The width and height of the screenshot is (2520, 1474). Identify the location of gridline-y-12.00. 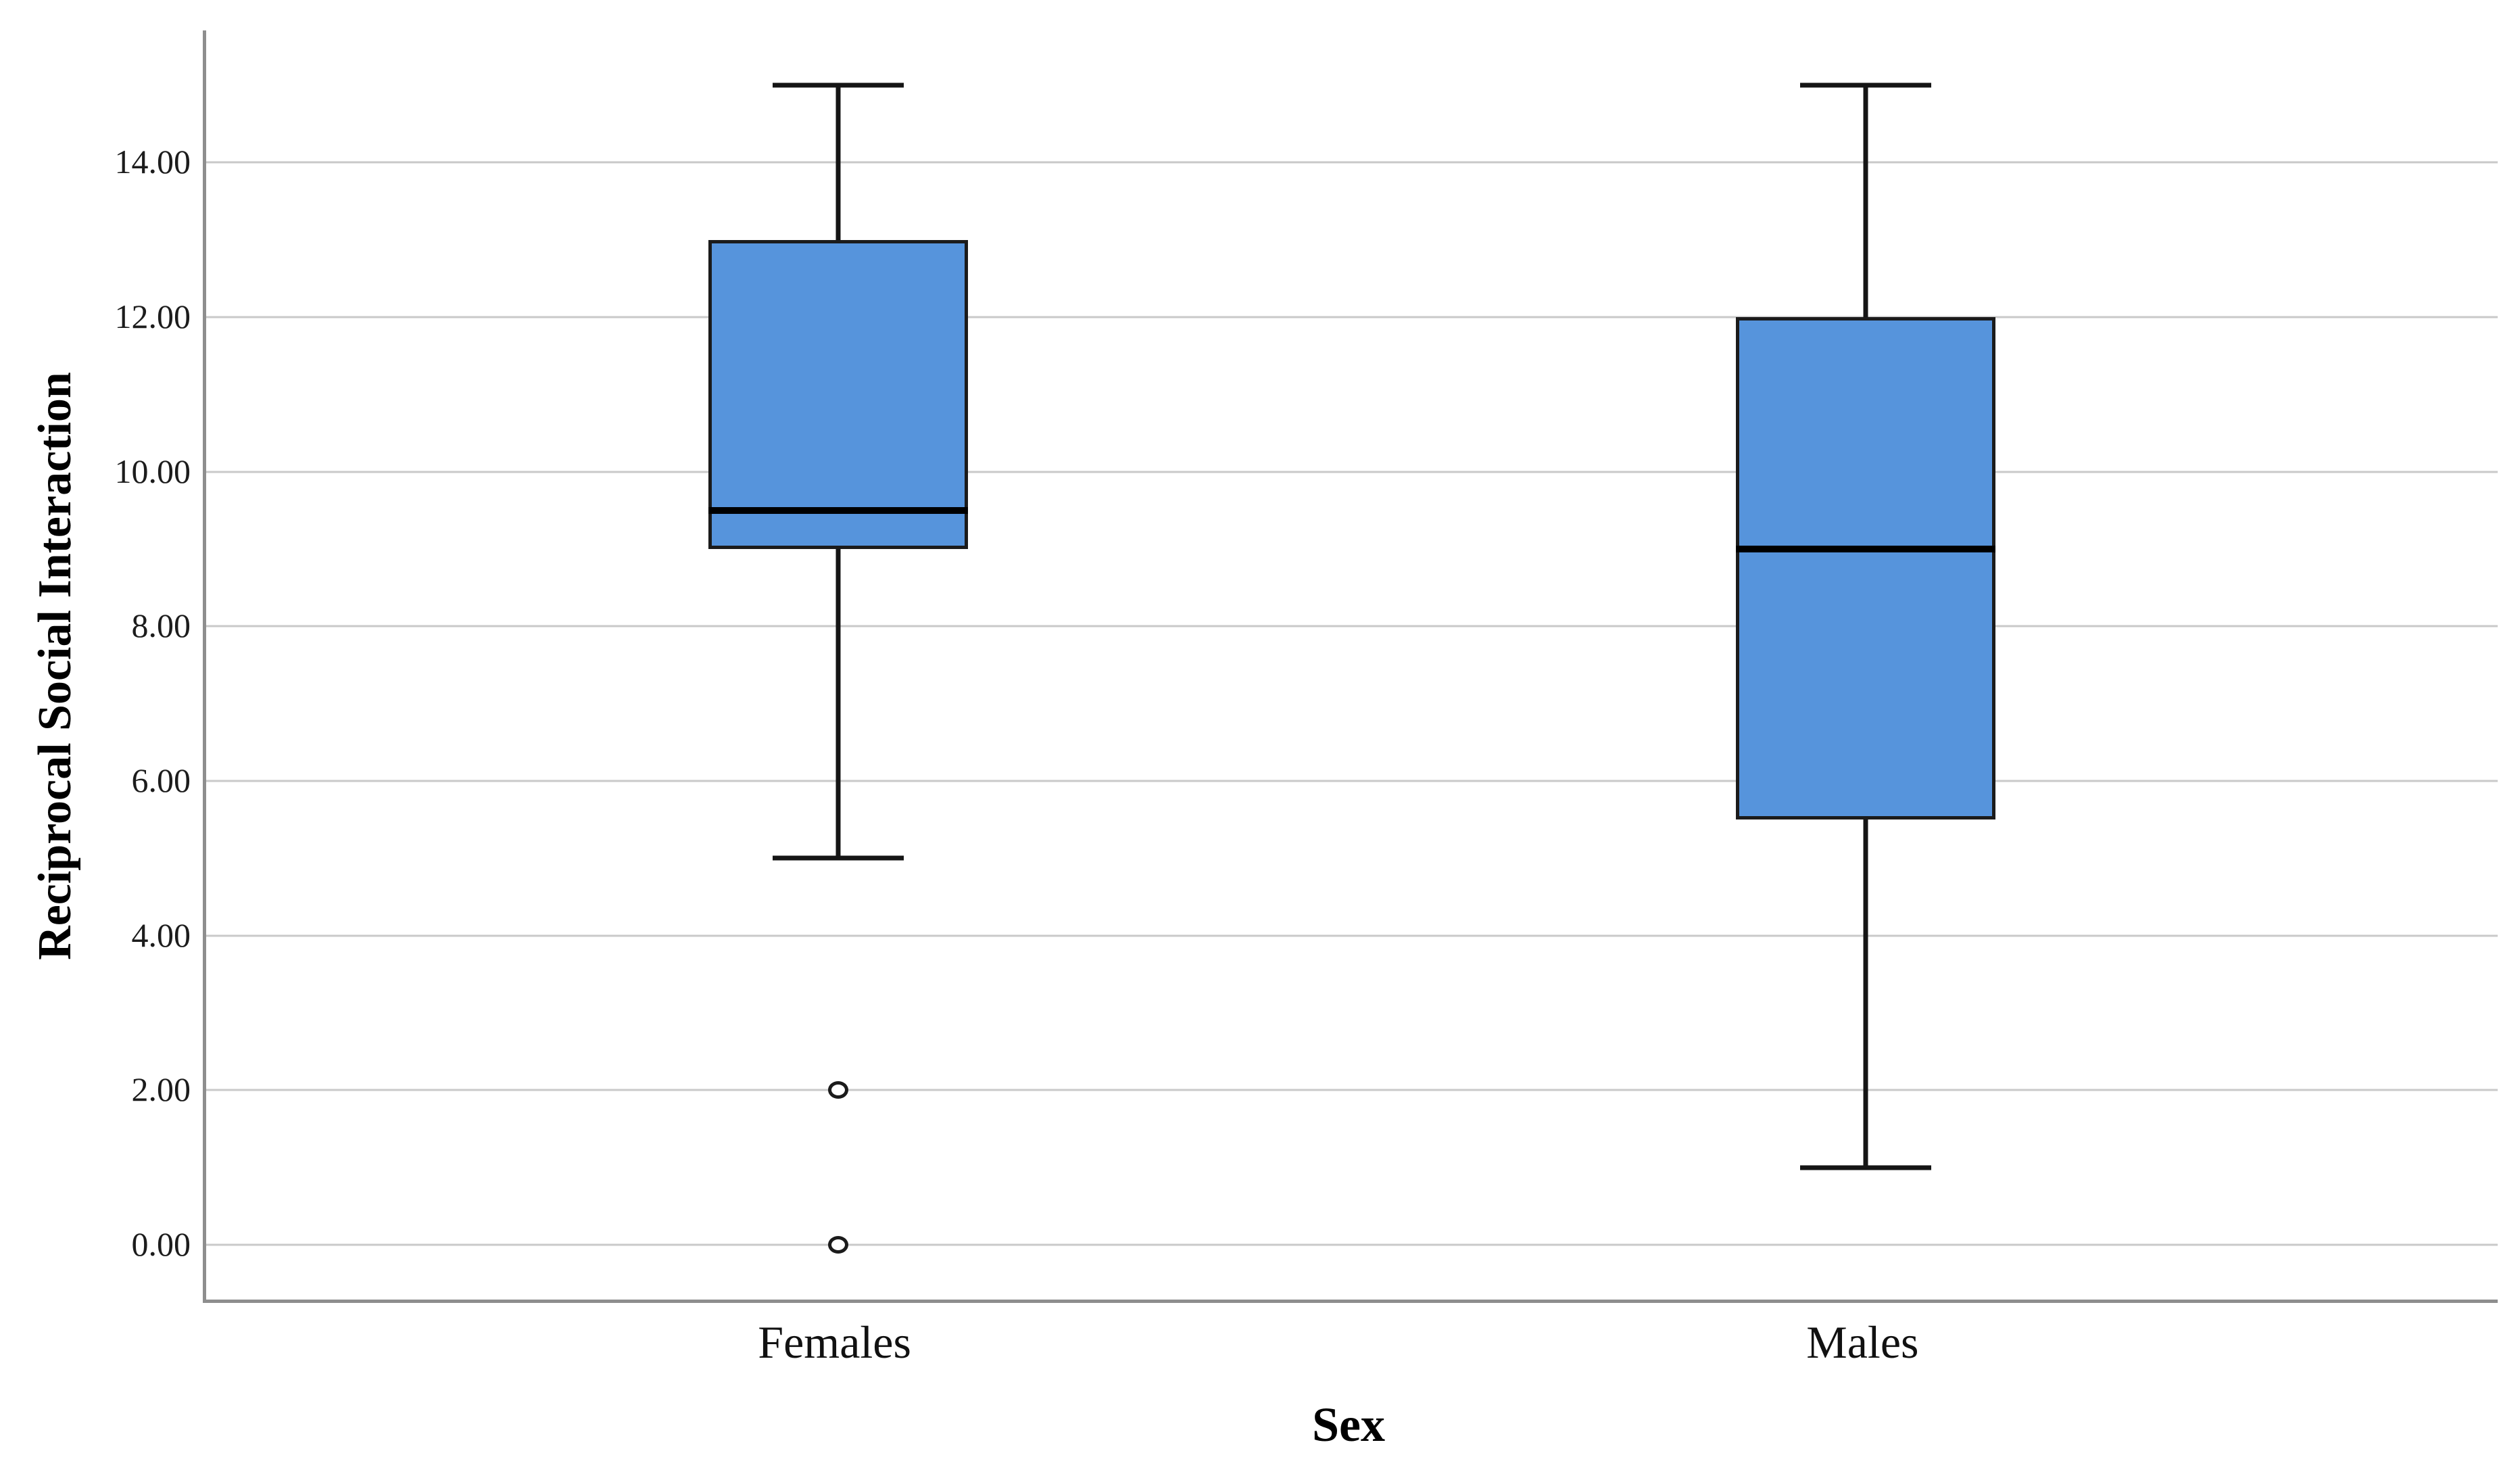
(1352, 317).